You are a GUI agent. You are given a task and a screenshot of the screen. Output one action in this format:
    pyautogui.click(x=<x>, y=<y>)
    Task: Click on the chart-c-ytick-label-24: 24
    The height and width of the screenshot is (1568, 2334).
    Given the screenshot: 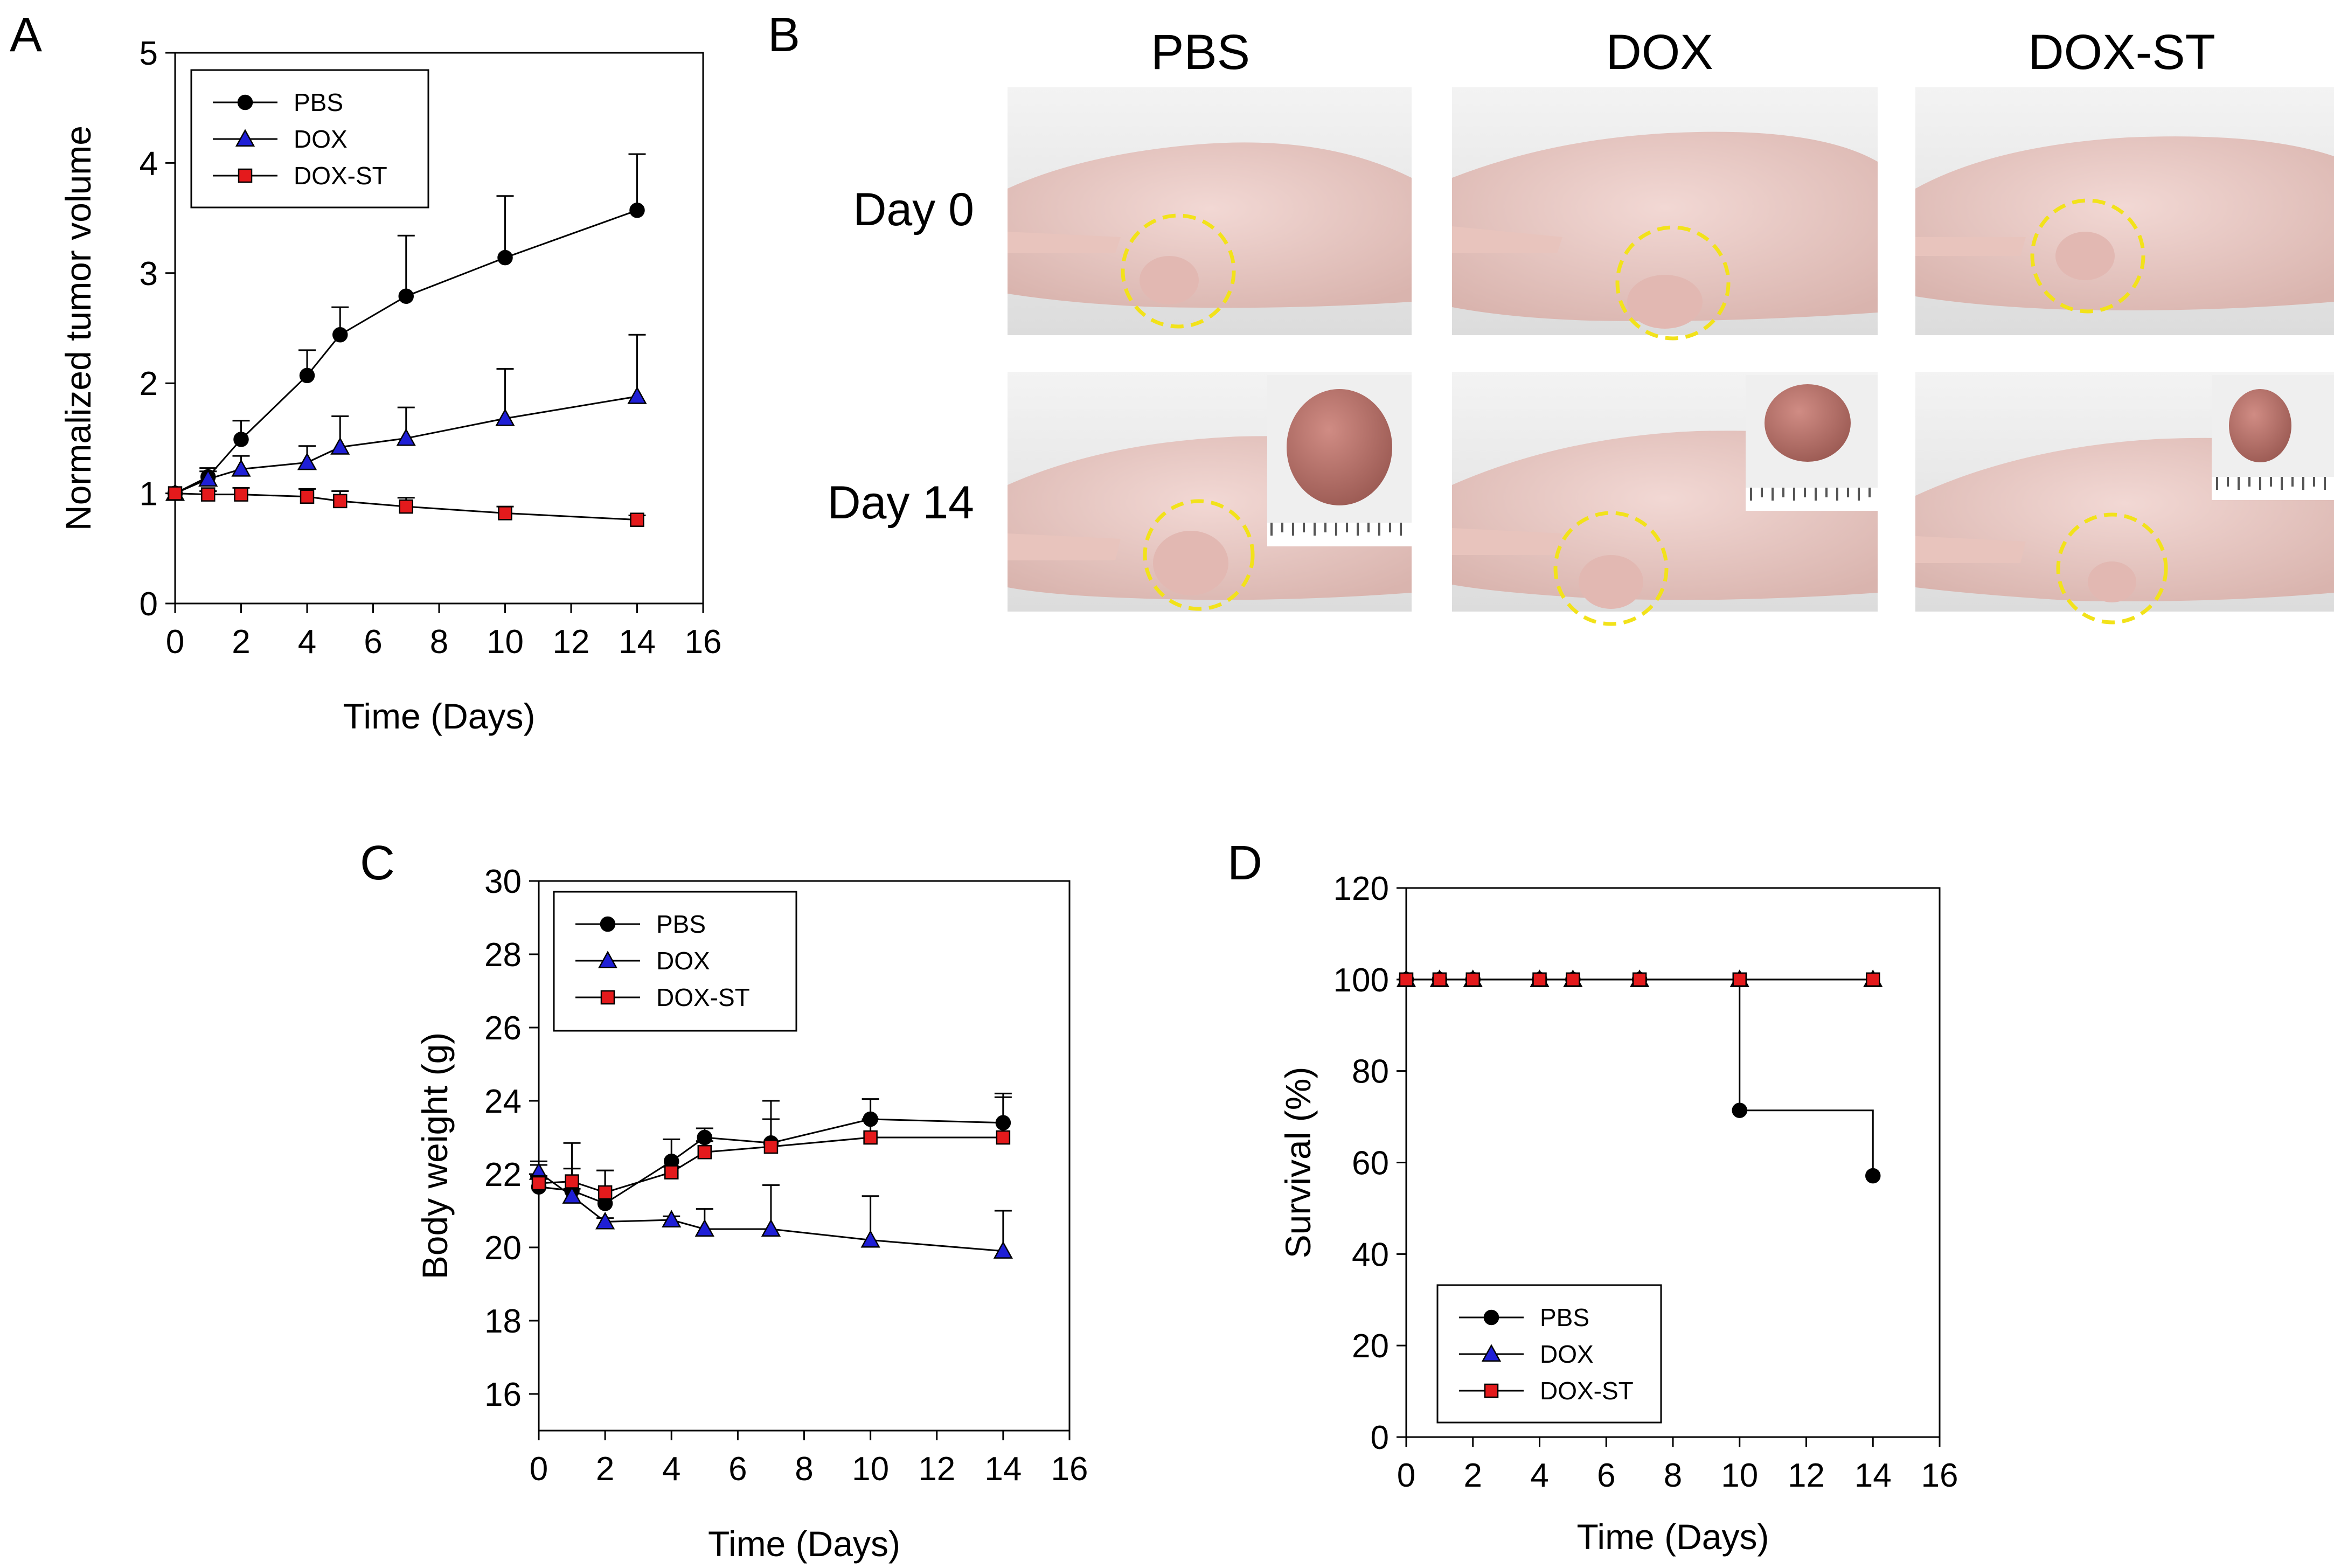 What is the action you would take?
    pyautogui.click(x=503, y=1101)
    